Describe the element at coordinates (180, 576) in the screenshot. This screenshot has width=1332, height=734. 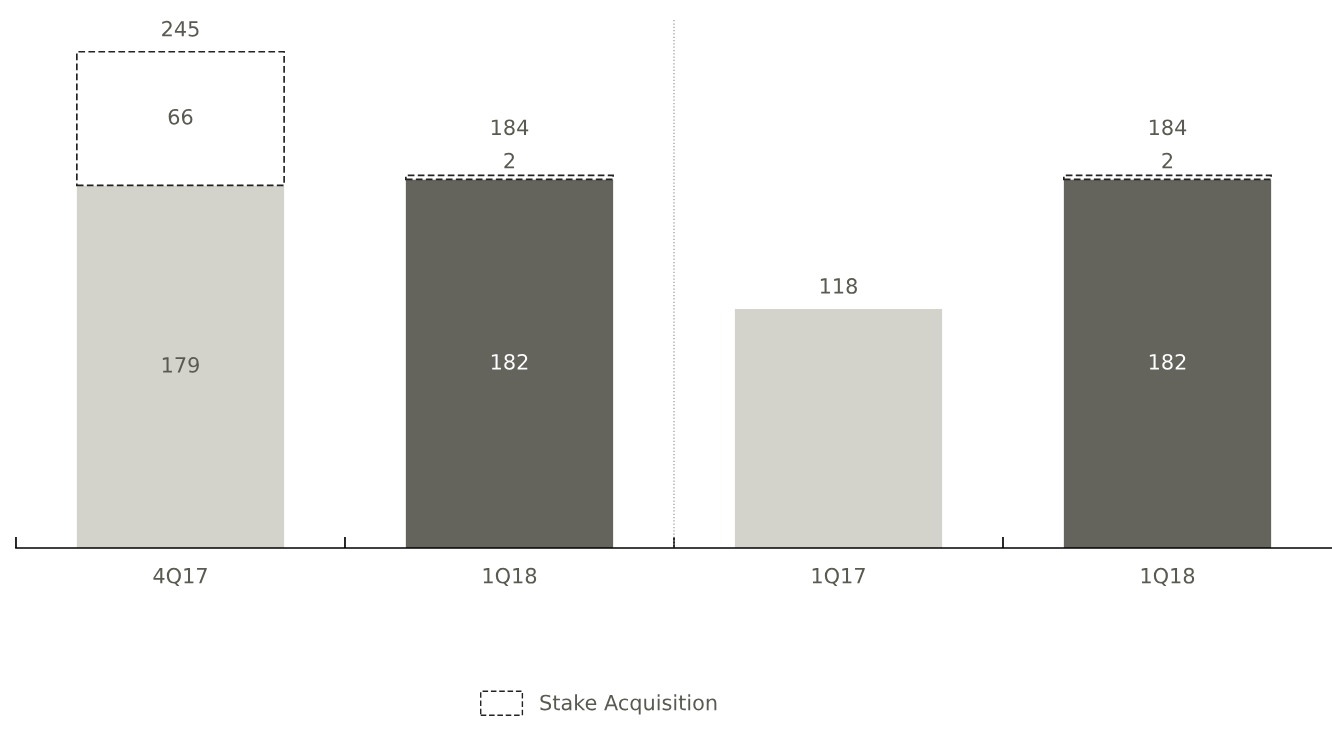
I see `x-tick-label: 4Q17` at that location.